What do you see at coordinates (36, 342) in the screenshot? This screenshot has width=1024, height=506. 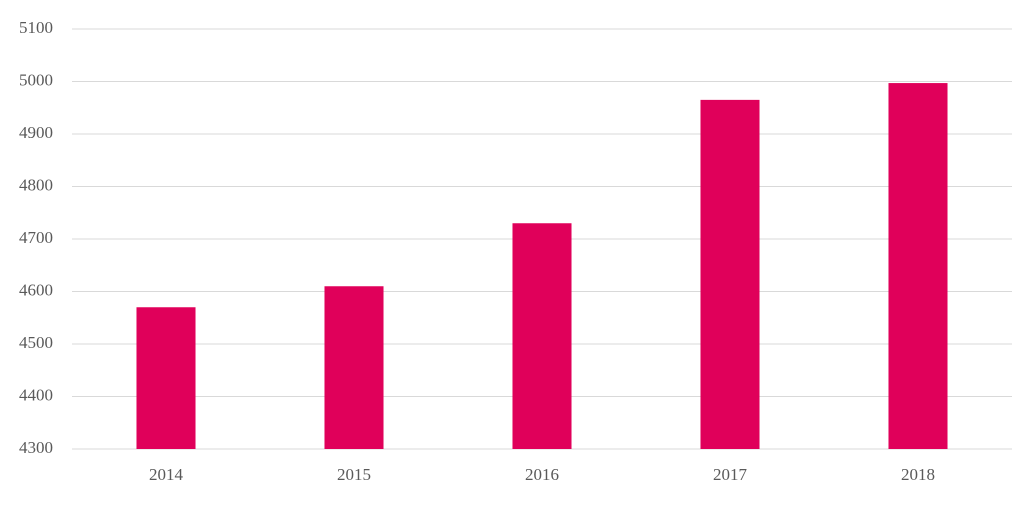 I see `y-tick-label: 4500` at bounding box center [36, 342].